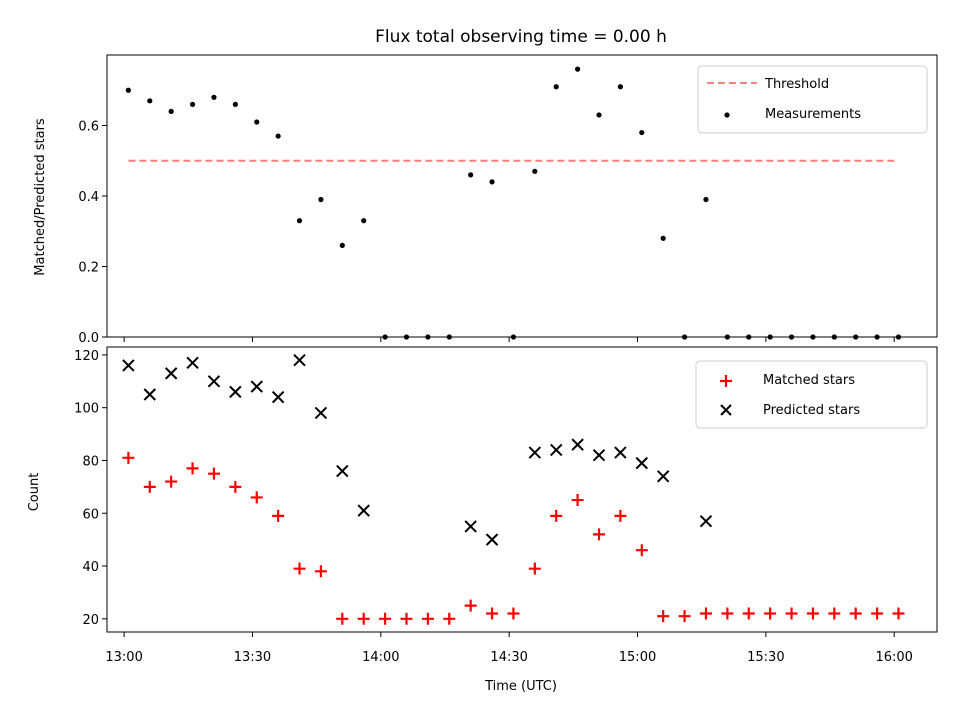 The height and width of the screenshot is (720, 960). Describe the element at coordinates (809, 380) in the screenshot. I see `legend-matched-label: Matched stars` at that location.